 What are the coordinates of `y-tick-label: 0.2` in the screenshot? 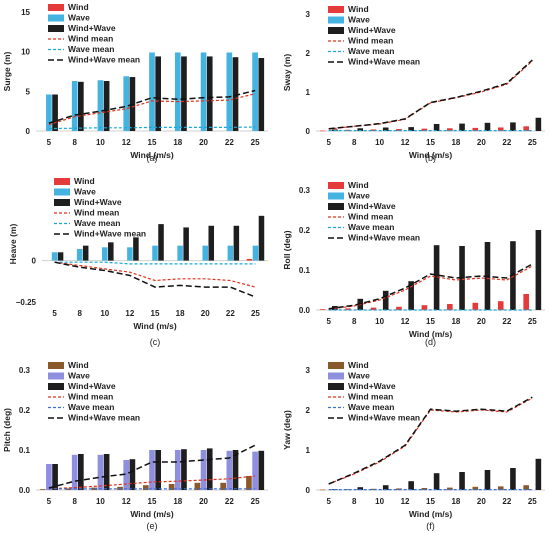 It's located at (25, 410).